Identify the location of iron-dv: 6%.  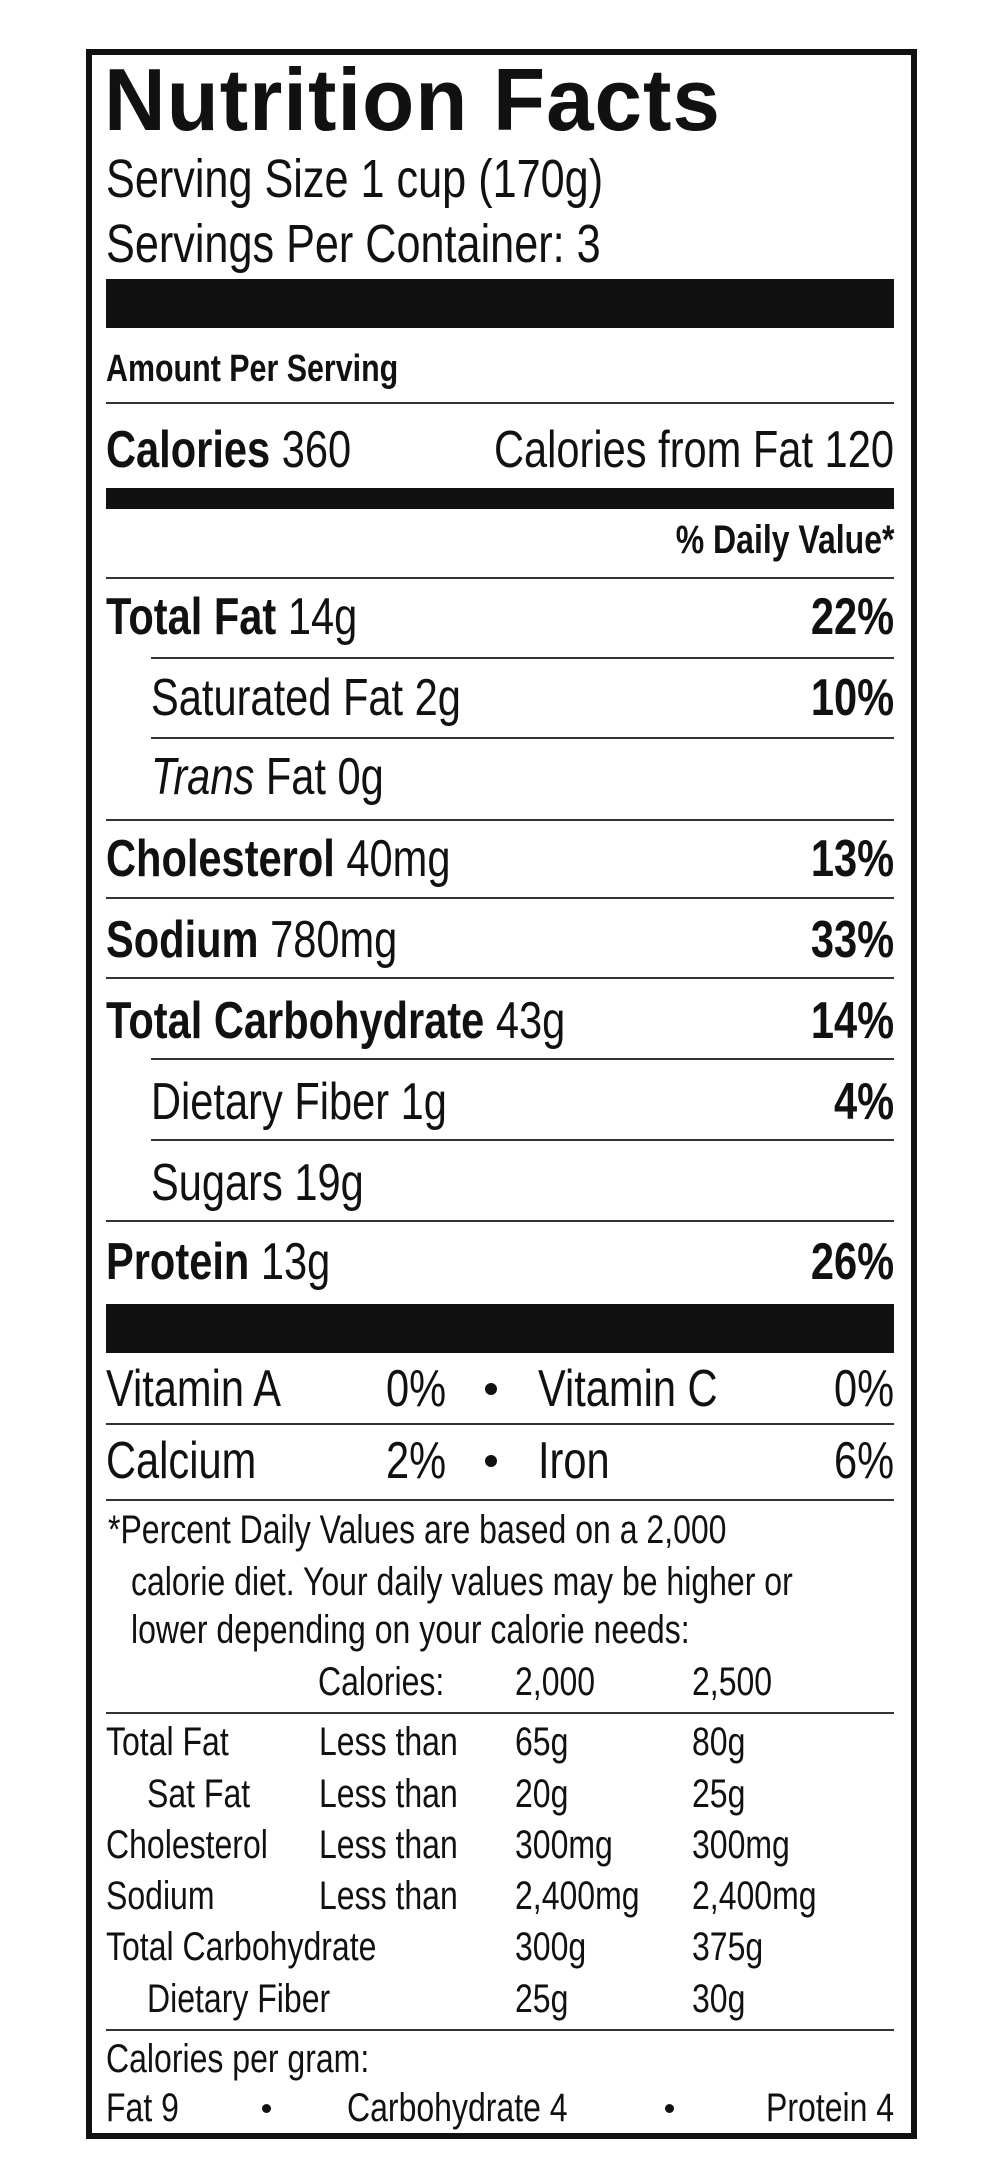
(863, 1461).